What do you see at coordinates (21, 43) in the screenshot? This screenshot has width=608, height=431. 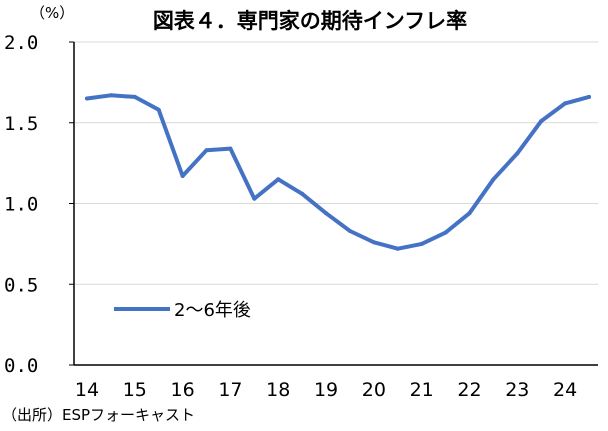 I see `y-tick-label: 2.0` at bounding box center [21, 43].